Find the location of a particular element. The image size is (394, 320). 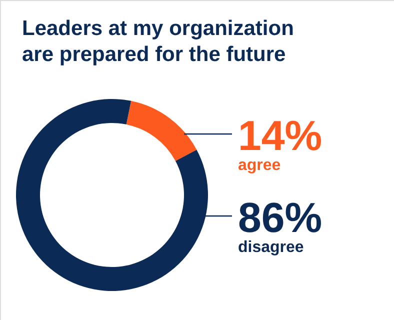

data-label: 14% is located at coordinates (280, 135).